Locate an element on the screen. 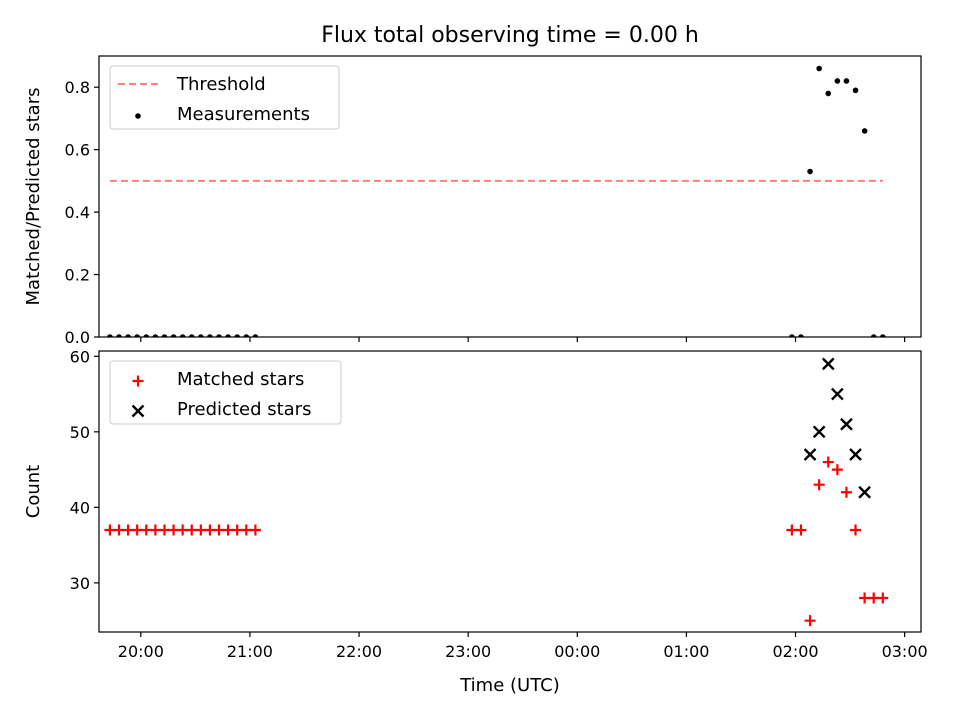 The image size is (960, 720). top-legend: Threshold Measurements is located at coordinates (224, 97).